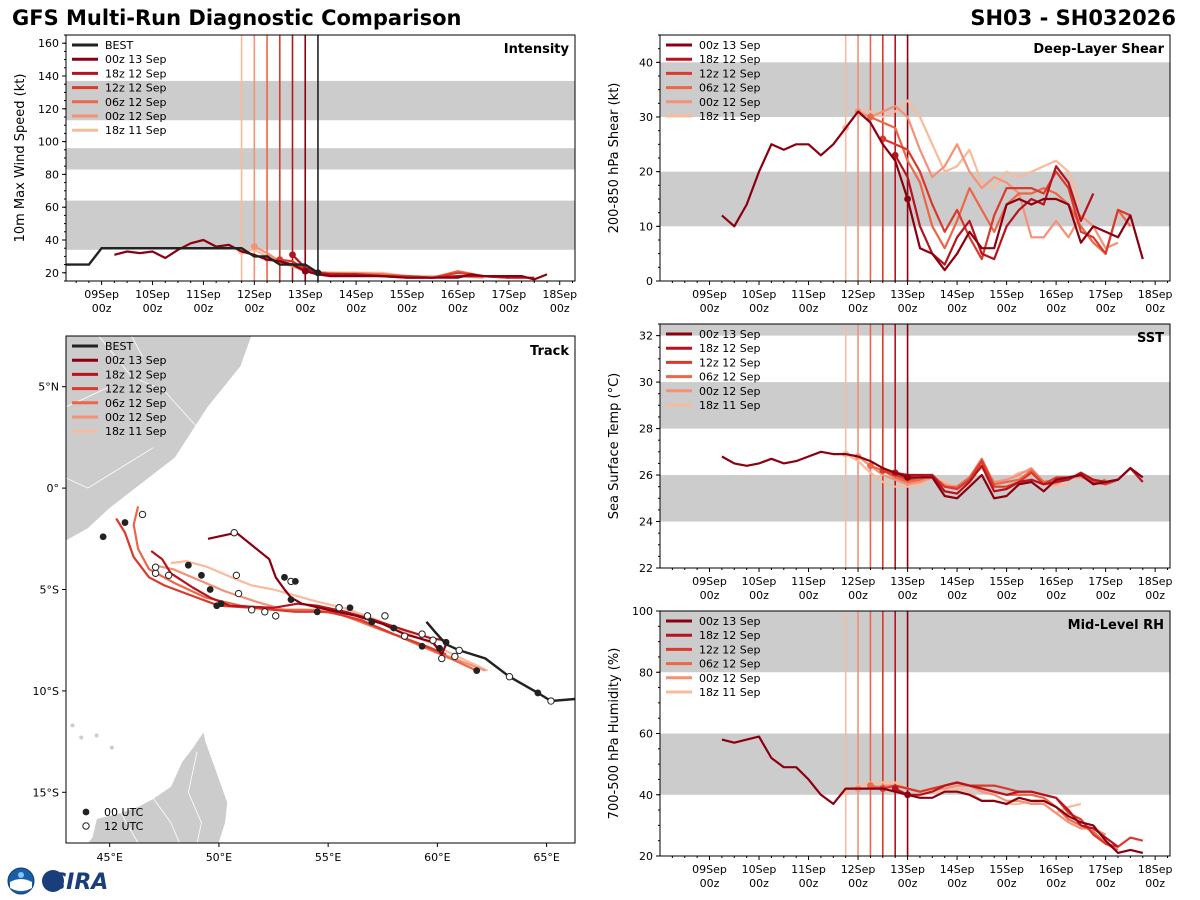 Image resolution: width=1200 pixels, height=900 pixels. What do you see at coordinates (1116, 625) in the screenshot?
I see `panel-title: Mid-Level RH` at bounding box center [1116, 625].